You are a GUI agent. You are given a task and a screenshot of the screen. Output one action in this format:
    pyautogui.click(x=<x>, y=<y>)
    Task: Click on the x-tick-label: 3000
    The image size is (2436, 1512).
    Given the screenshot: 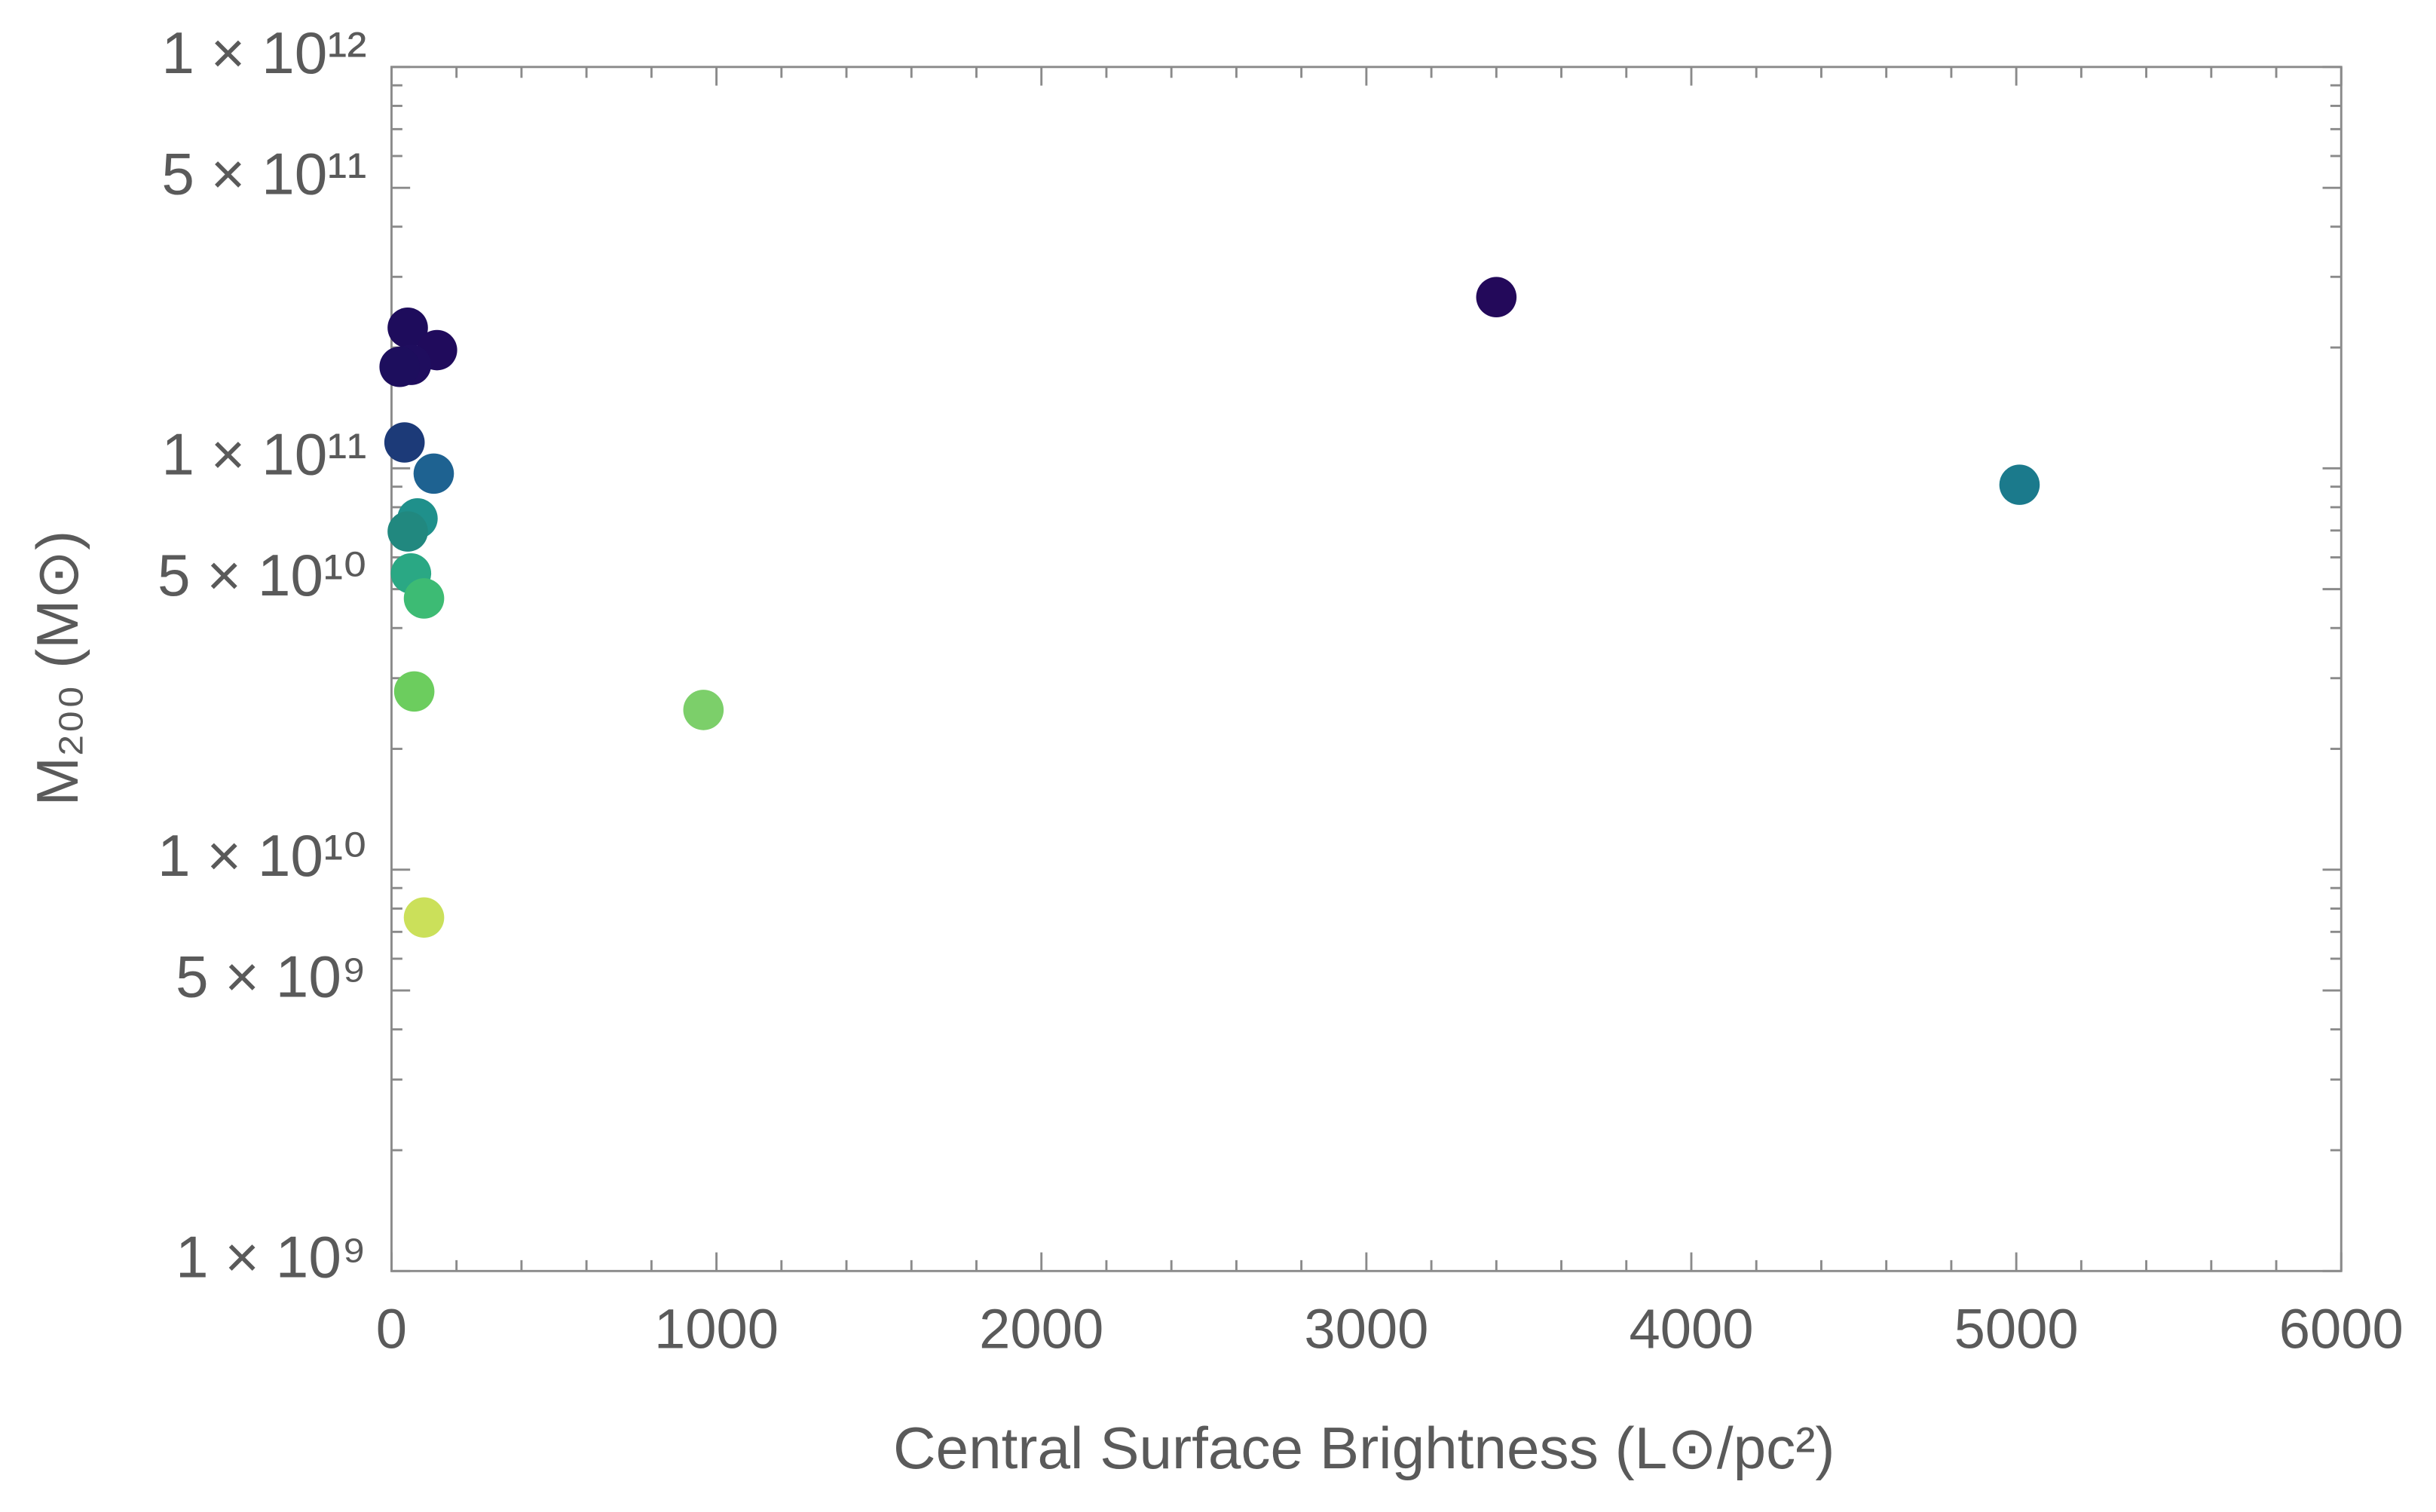 What is the action you would take?
    pyautogui.click(x=1366, y=1328)
    